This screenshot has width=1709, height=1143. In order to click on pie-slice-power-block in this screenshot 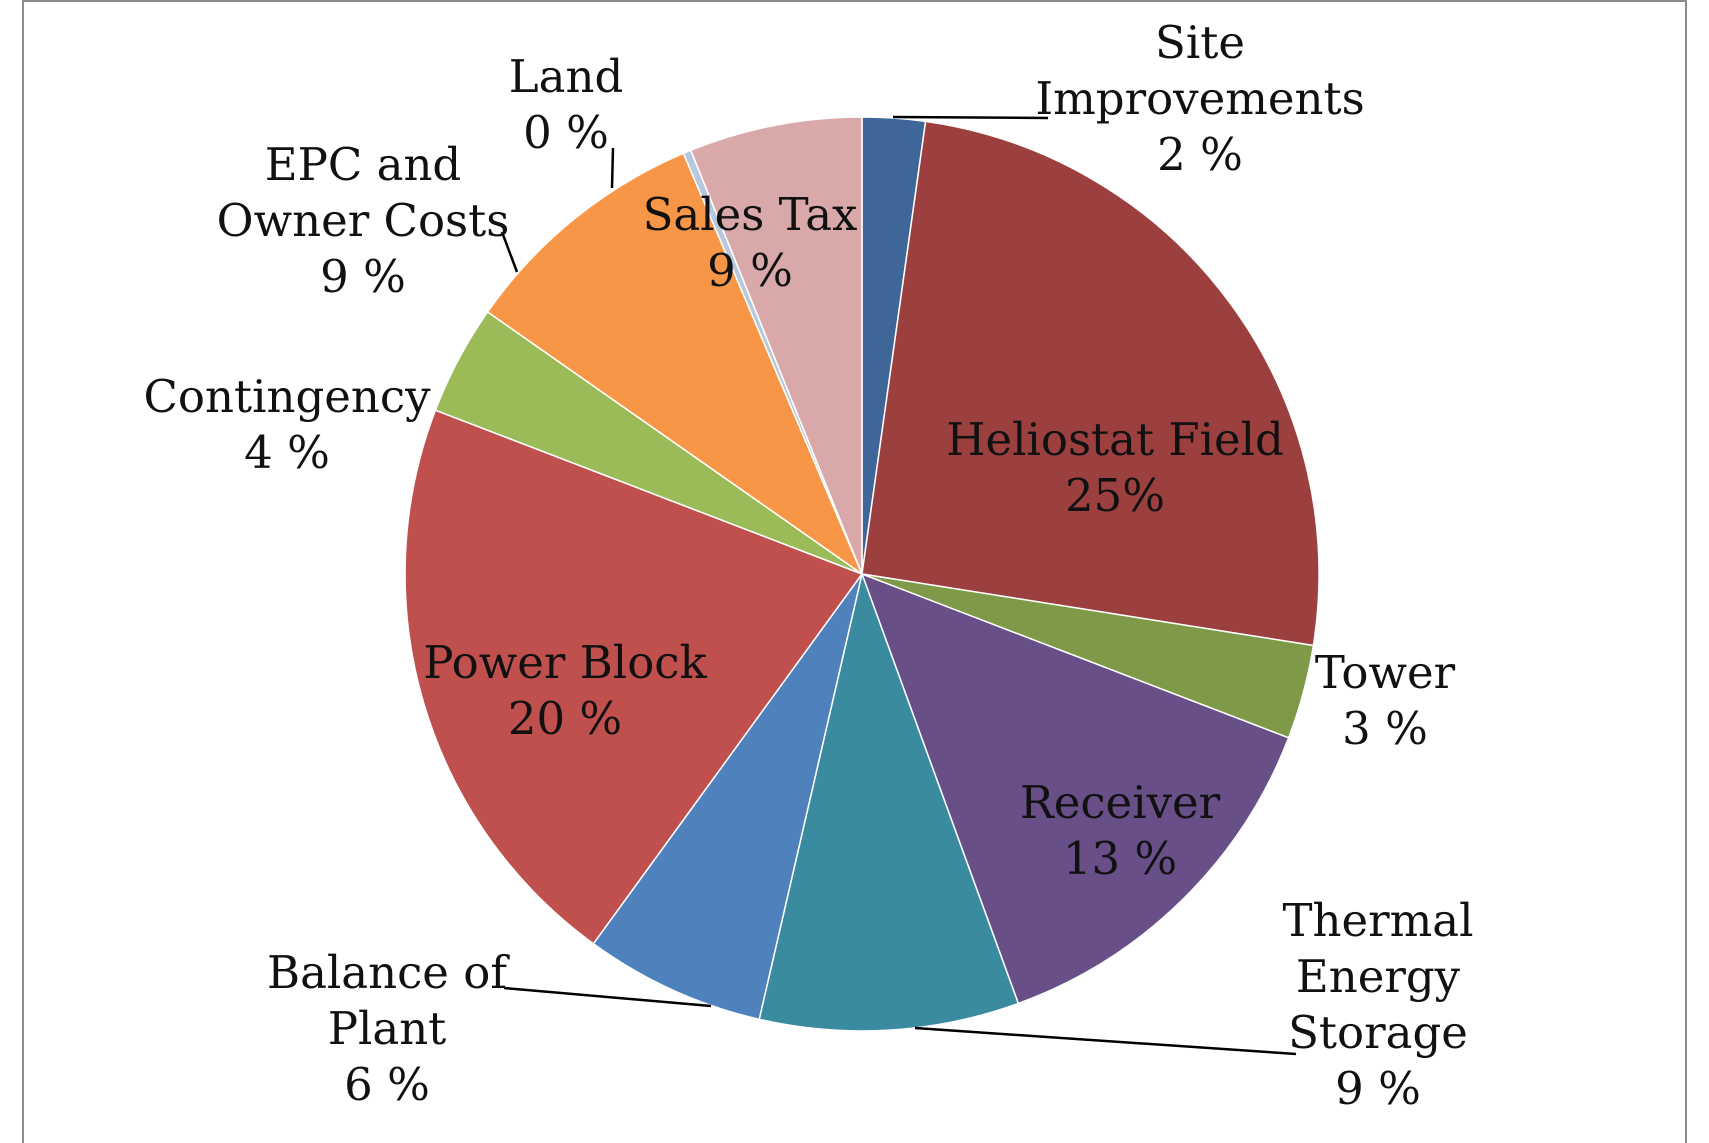, I will do `click(634, 677)`.